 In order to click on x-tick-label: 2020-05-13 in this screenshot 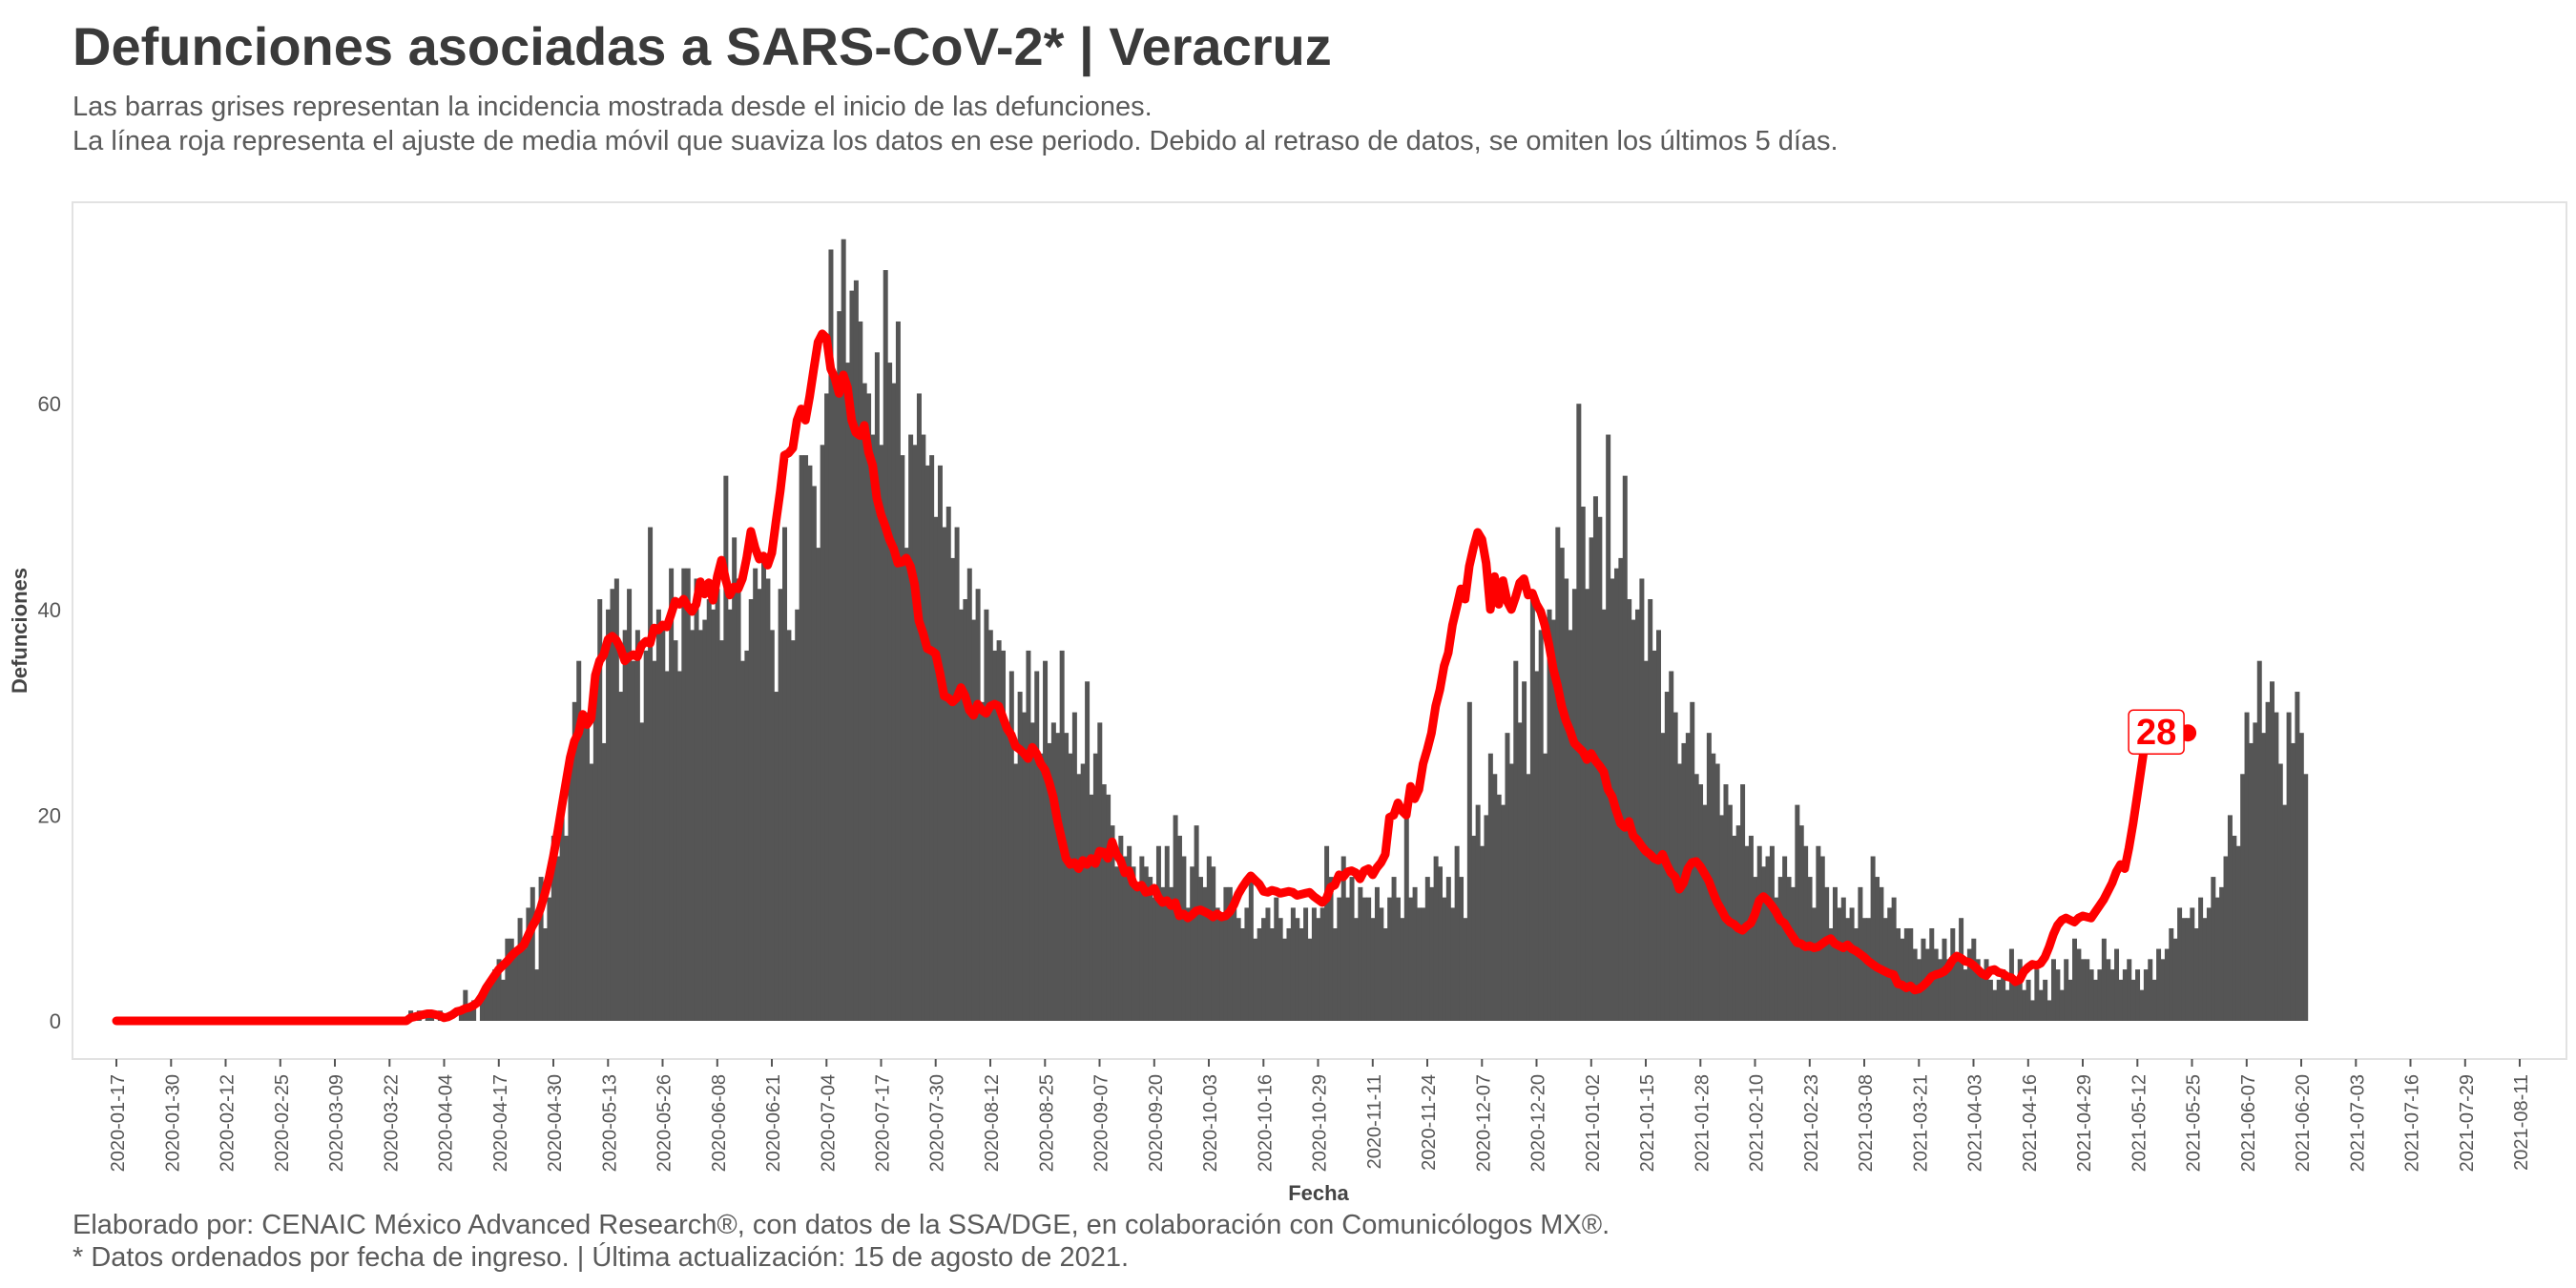, I will do `click(609, 1123)`.